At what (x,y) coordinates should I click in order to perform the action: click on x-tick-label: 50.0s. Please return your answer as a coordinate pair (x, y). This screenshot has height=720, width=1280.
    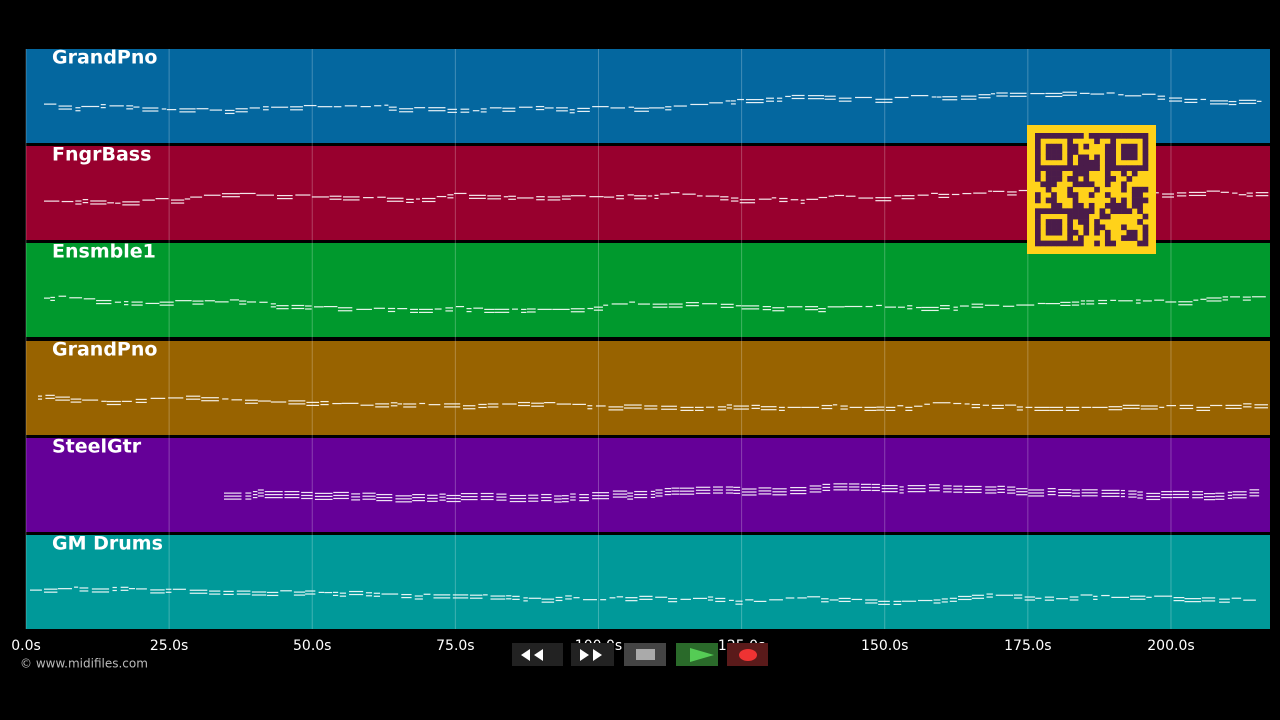
    Looking at the image, I should click on (312, 646).